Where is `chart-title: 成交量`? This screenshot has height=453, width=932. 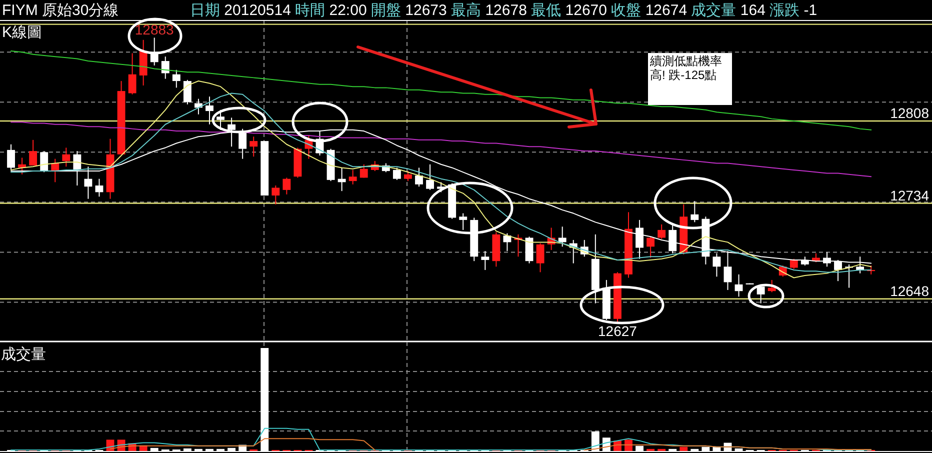
chart-title: 成交量 is located at coordinates (23, 354).